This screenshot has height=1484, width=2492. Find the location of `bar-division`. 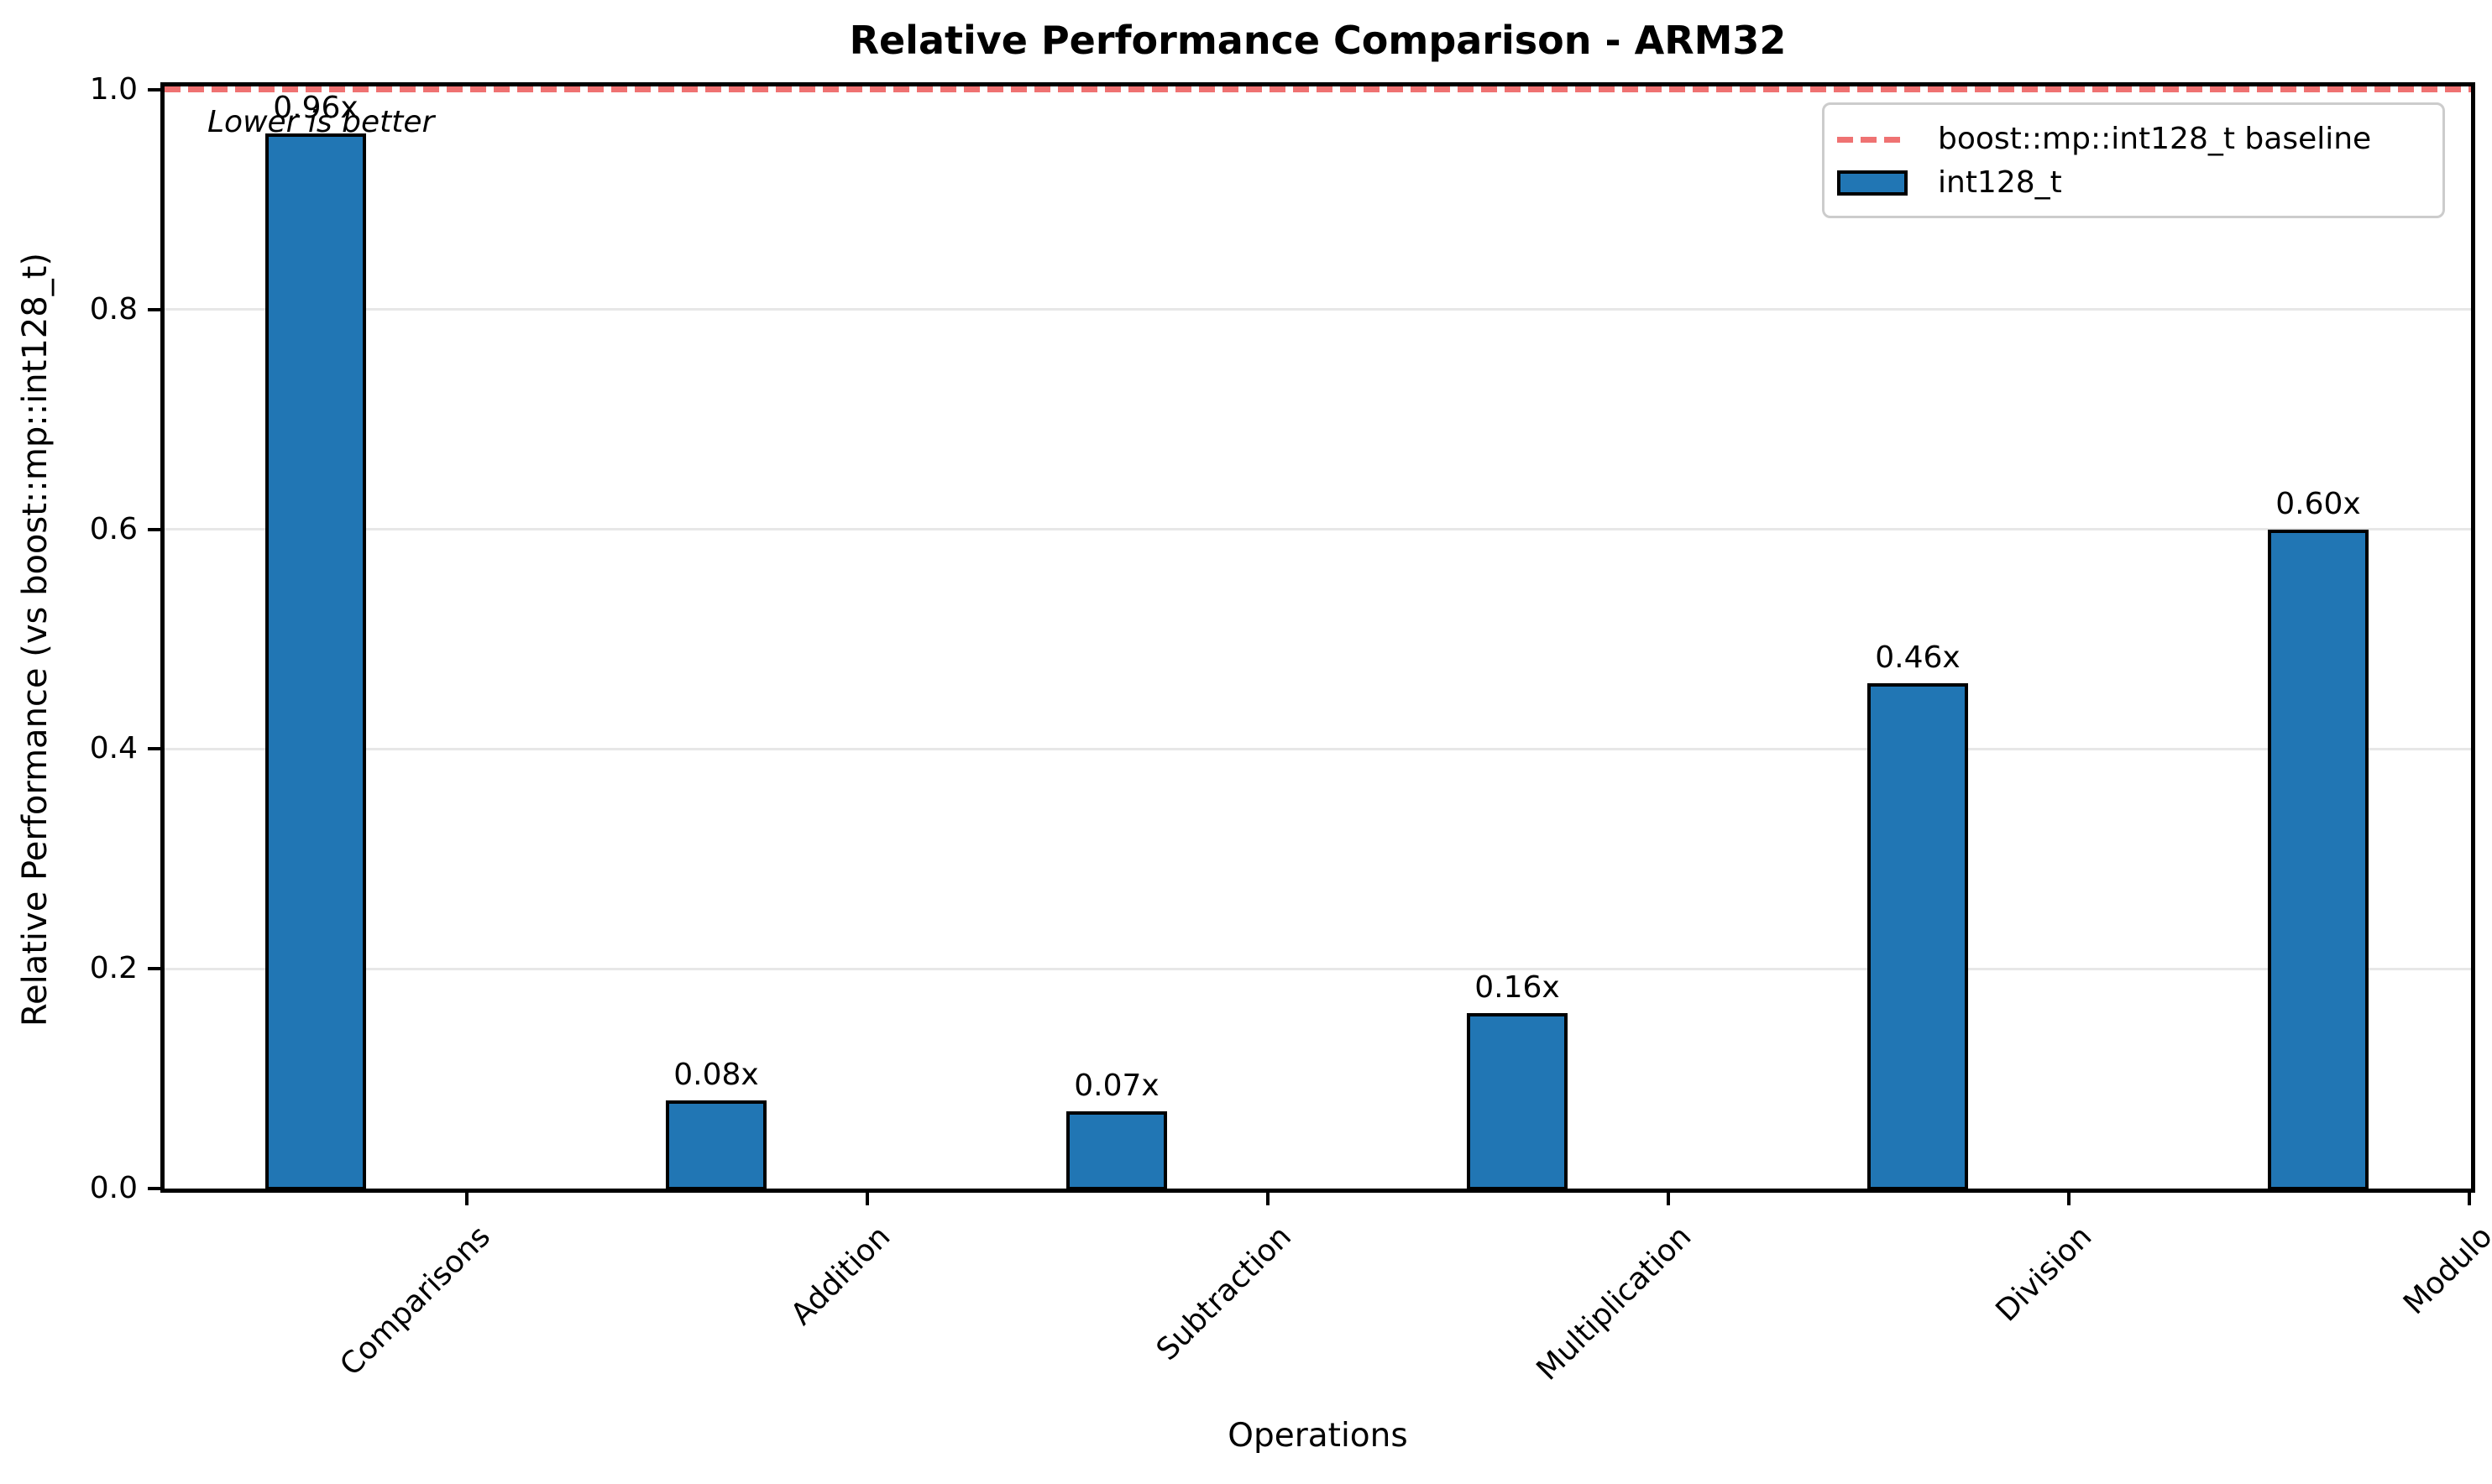

bar-division is located at coordinates (1918, 936).